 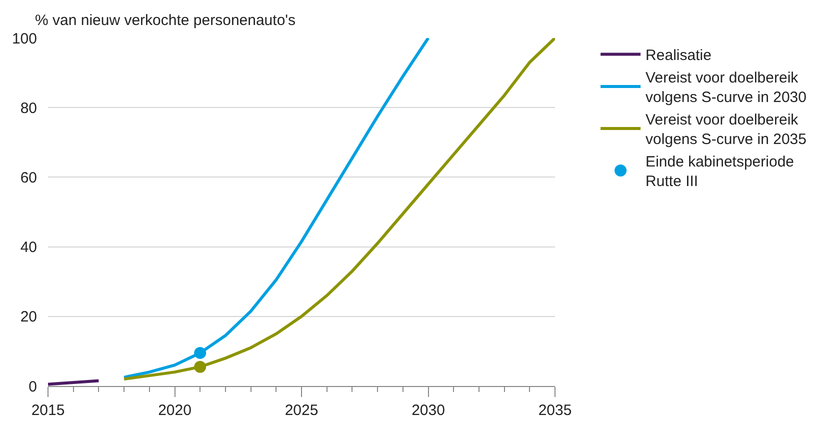 I want to click on y-tick-label: 0, so click(x=32, y=387).